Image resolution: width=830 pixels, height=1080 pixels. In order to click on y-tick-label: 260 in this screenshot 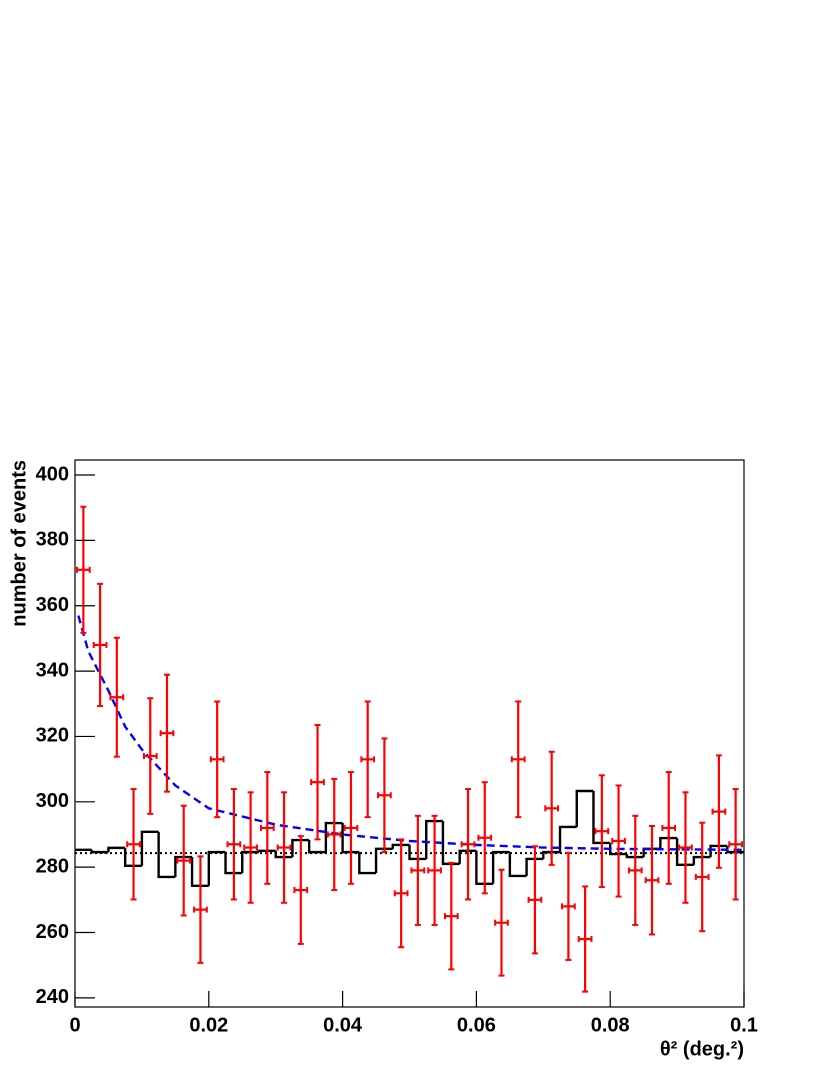, I will do `click(52, 932)`.